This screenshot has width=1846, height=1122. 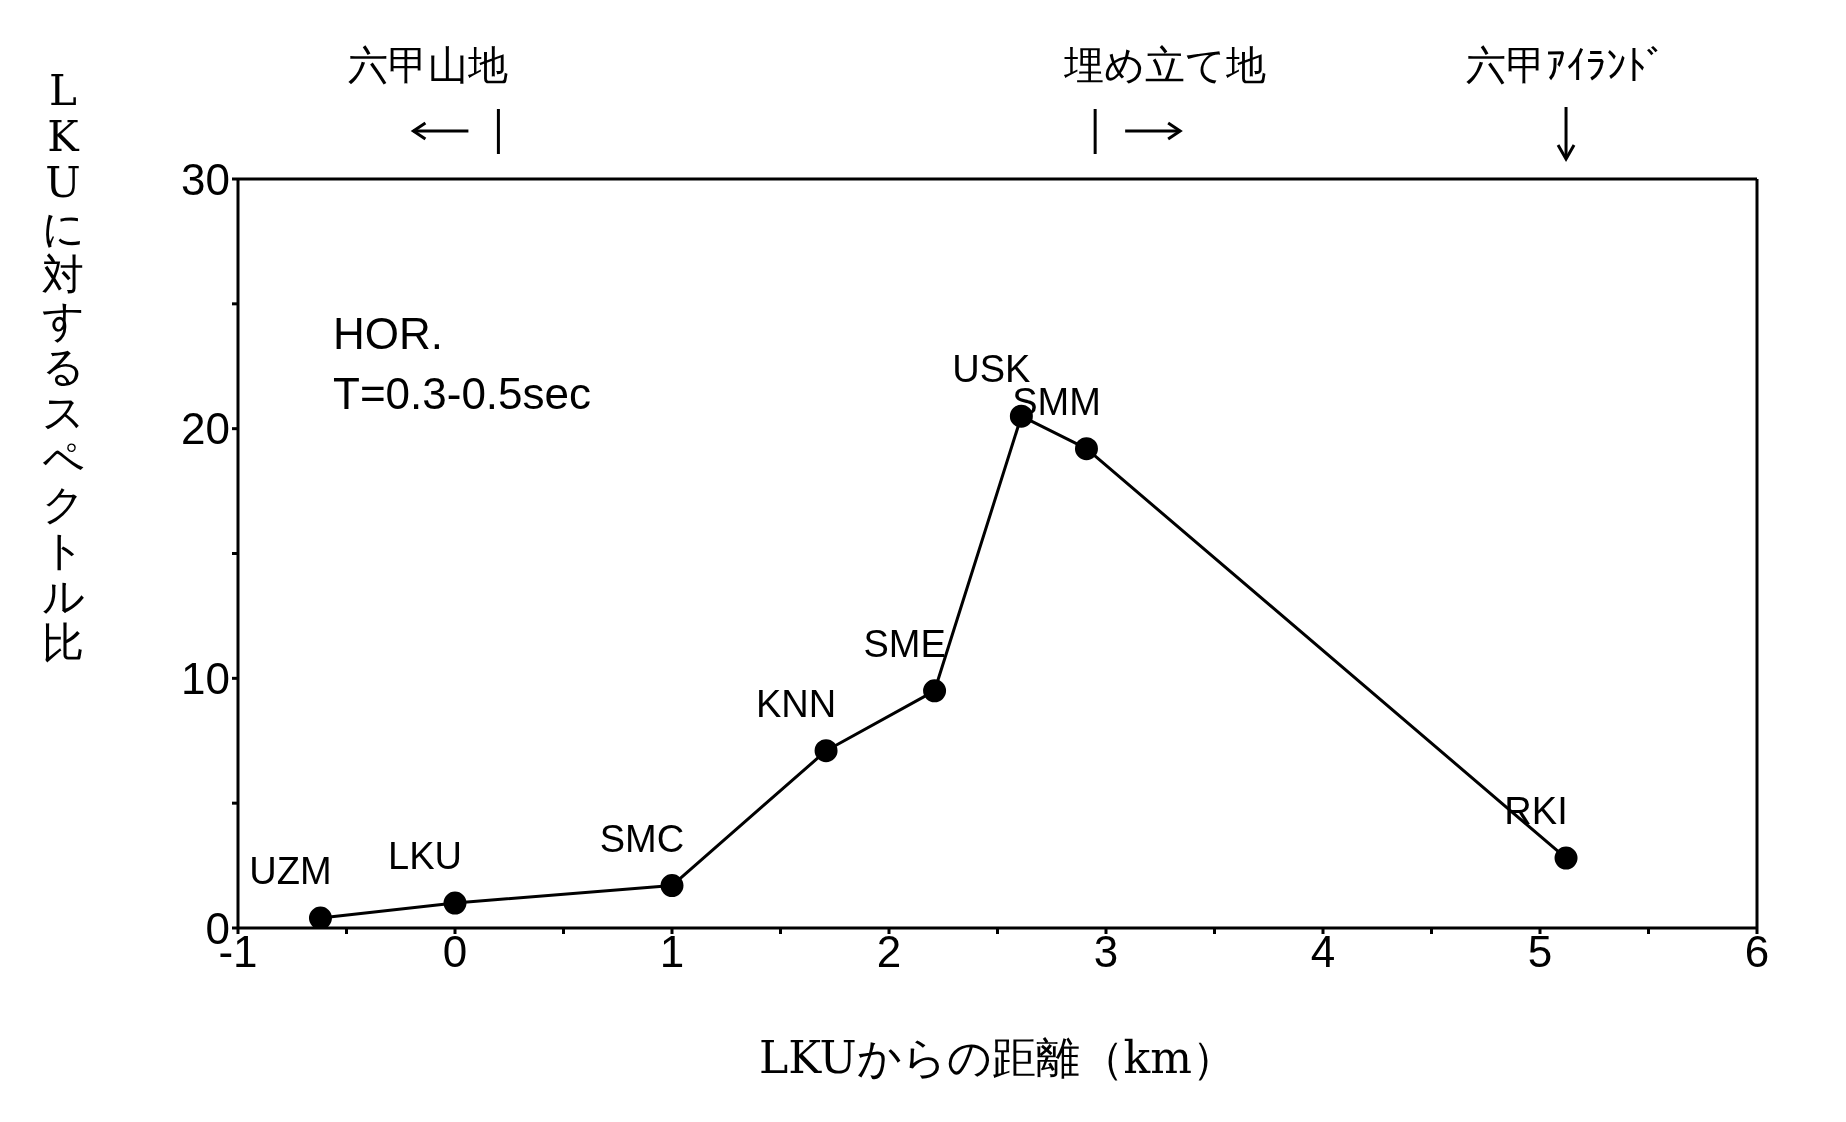 I want to click on x-tick-label: 0, so click(x=455, y=952).